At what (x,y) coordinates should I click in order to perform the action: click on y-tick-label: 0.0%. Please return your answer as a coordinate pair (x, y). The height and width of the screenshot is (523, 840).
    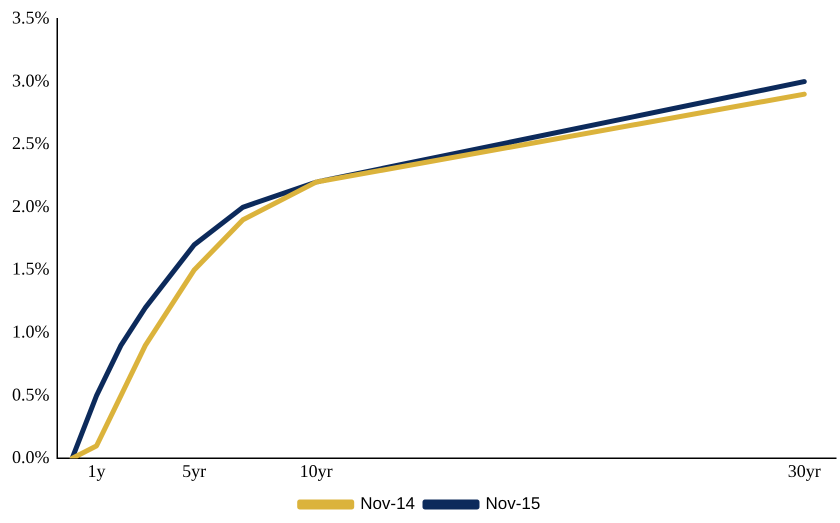
    Looking at the image, I should click on (31, 457).